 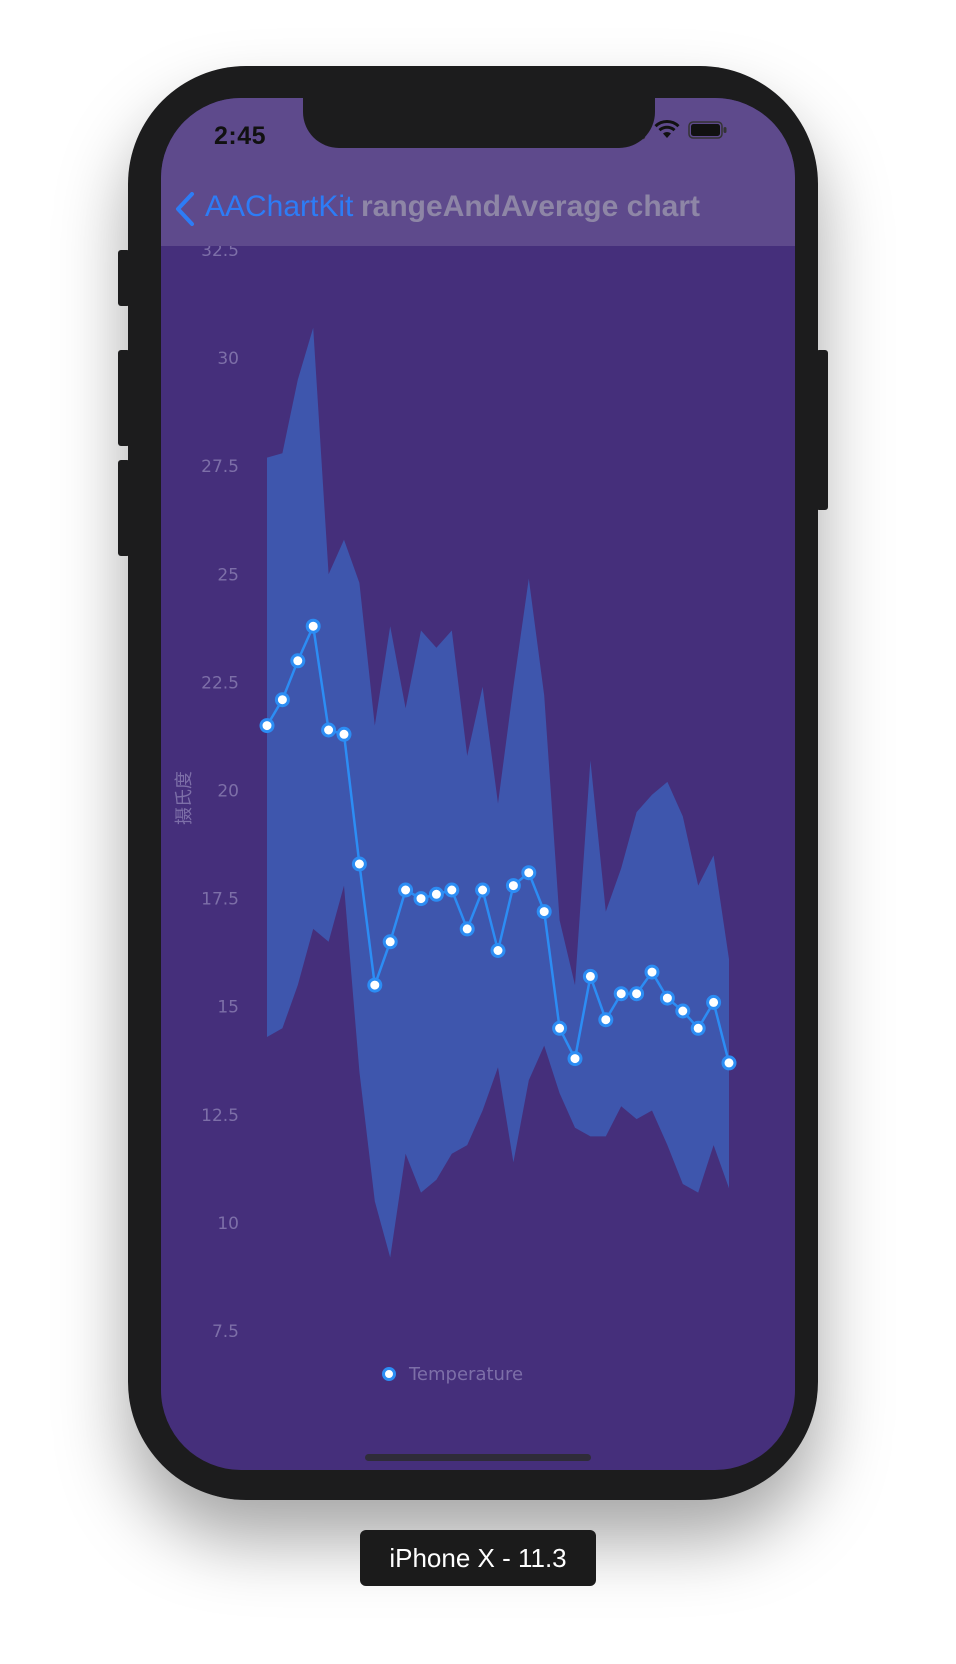 I want to click on mute-switch, so click(x=124, y=278).